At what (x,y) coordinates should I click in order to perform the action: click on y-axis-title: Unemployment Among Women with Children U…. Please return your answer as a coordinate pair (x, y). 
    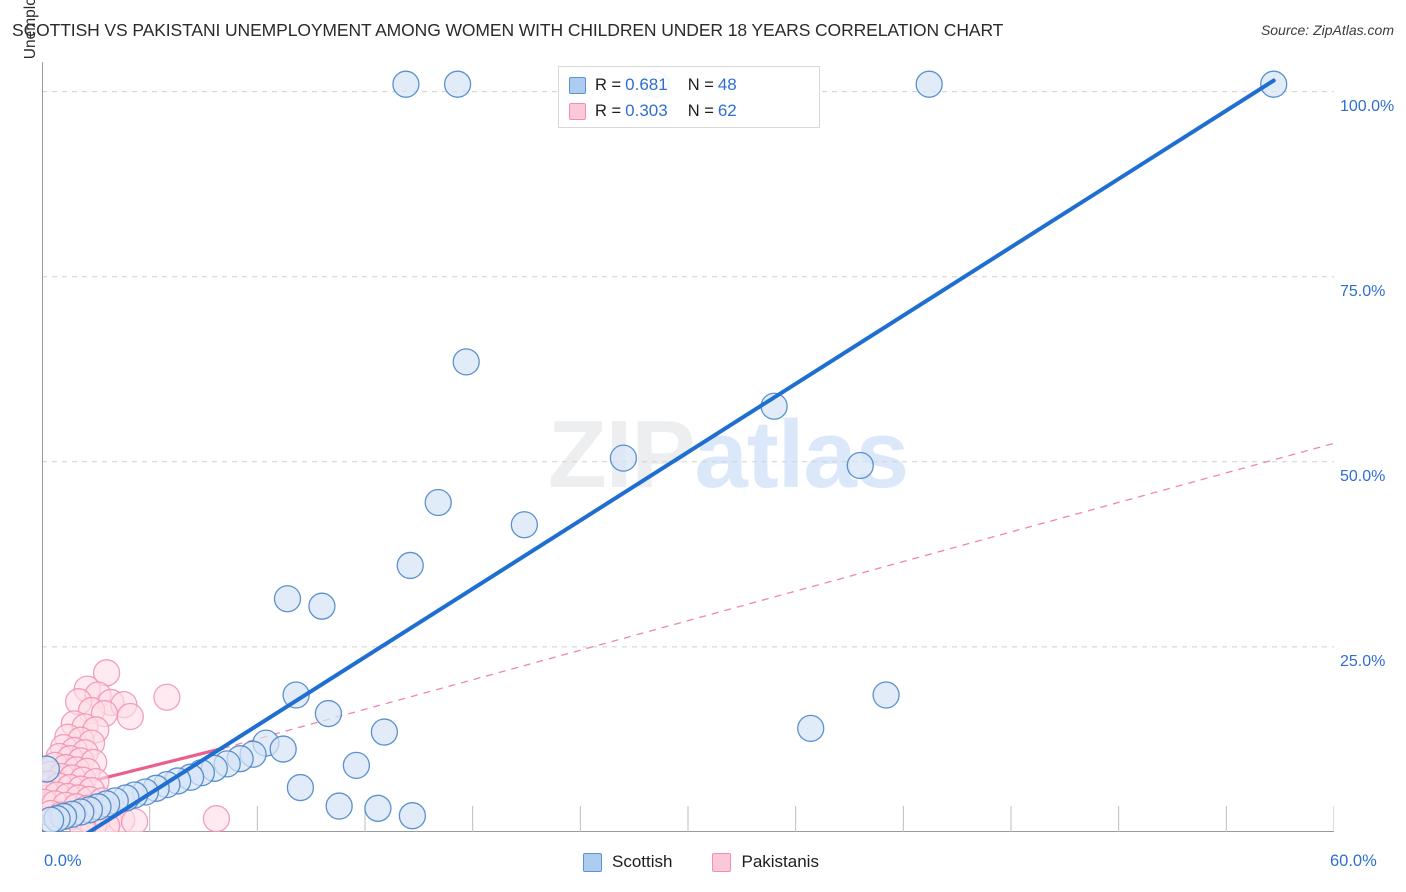
    Looking at the image, I should click on (31, 90).